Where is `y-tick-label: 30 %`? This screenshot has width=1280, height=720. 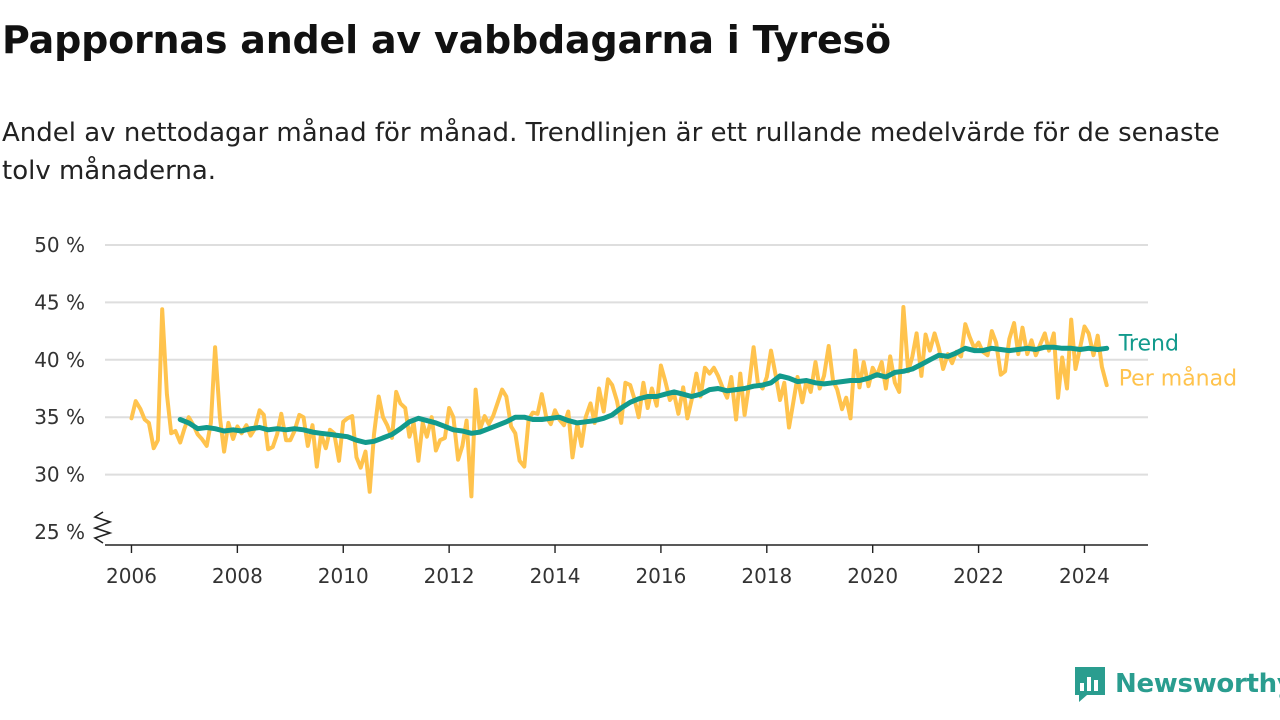
y-tick-label: 30 % is located at coordinates (59, 475).